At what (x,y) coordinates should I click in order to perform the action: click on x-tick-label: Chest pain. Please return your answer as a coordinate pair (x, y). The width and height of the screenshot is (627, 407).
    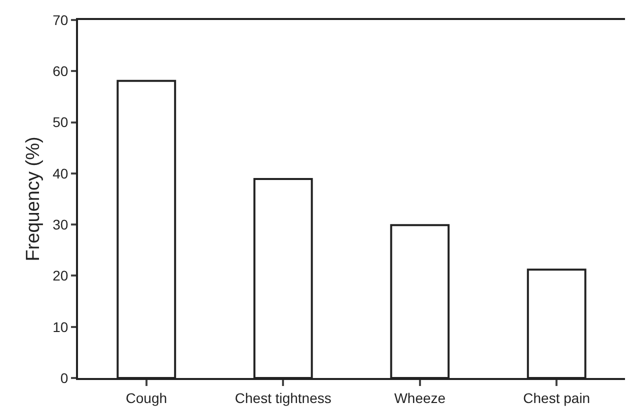
    Looking at the image, I should click on (556, 398).